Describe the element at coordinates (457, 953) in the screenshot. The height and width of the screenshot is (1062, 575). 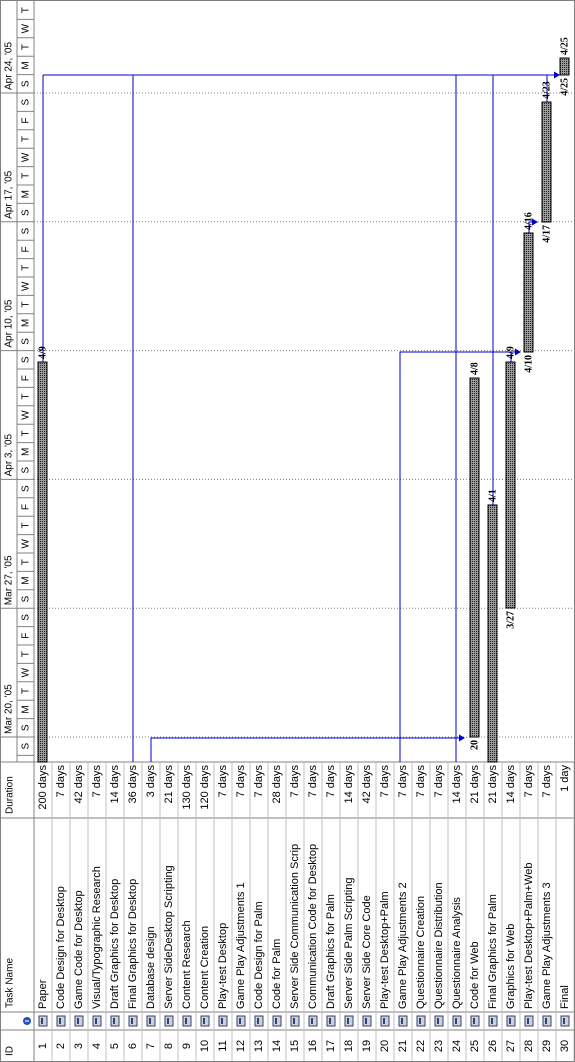
I see `task-name: Questionnaire Analysis` at that location.